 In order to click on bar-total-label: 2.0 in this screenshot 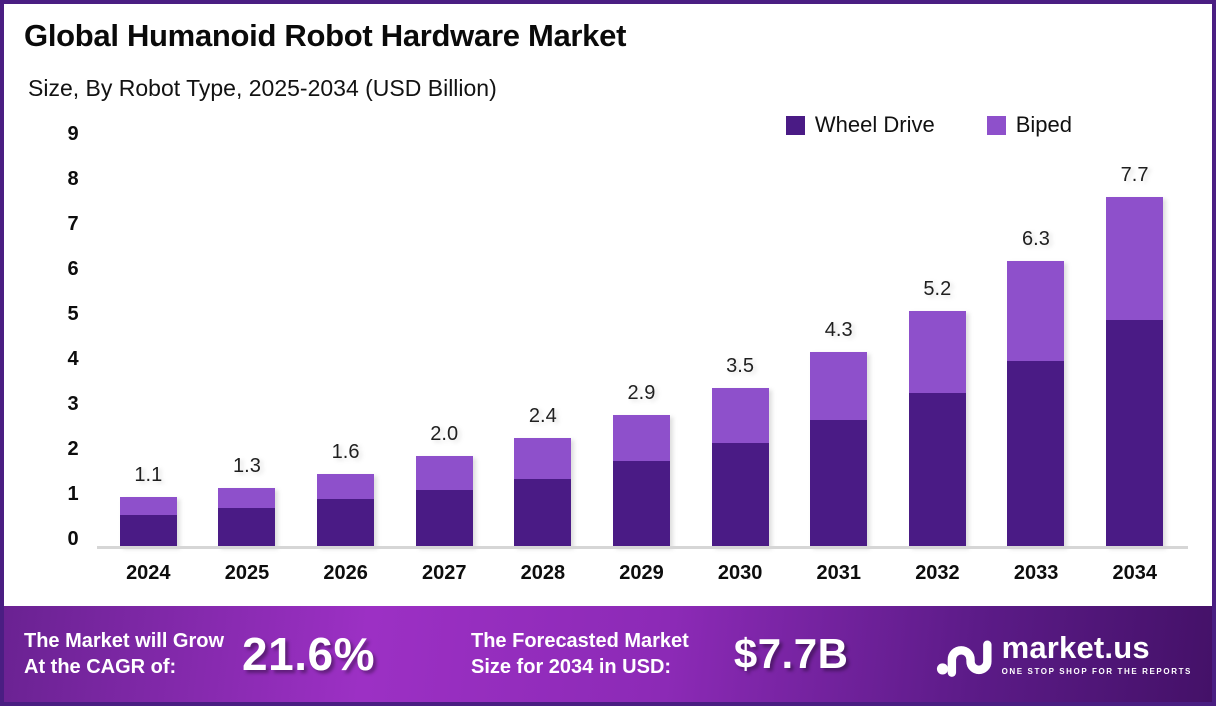, I will do `click(444, 434)`.